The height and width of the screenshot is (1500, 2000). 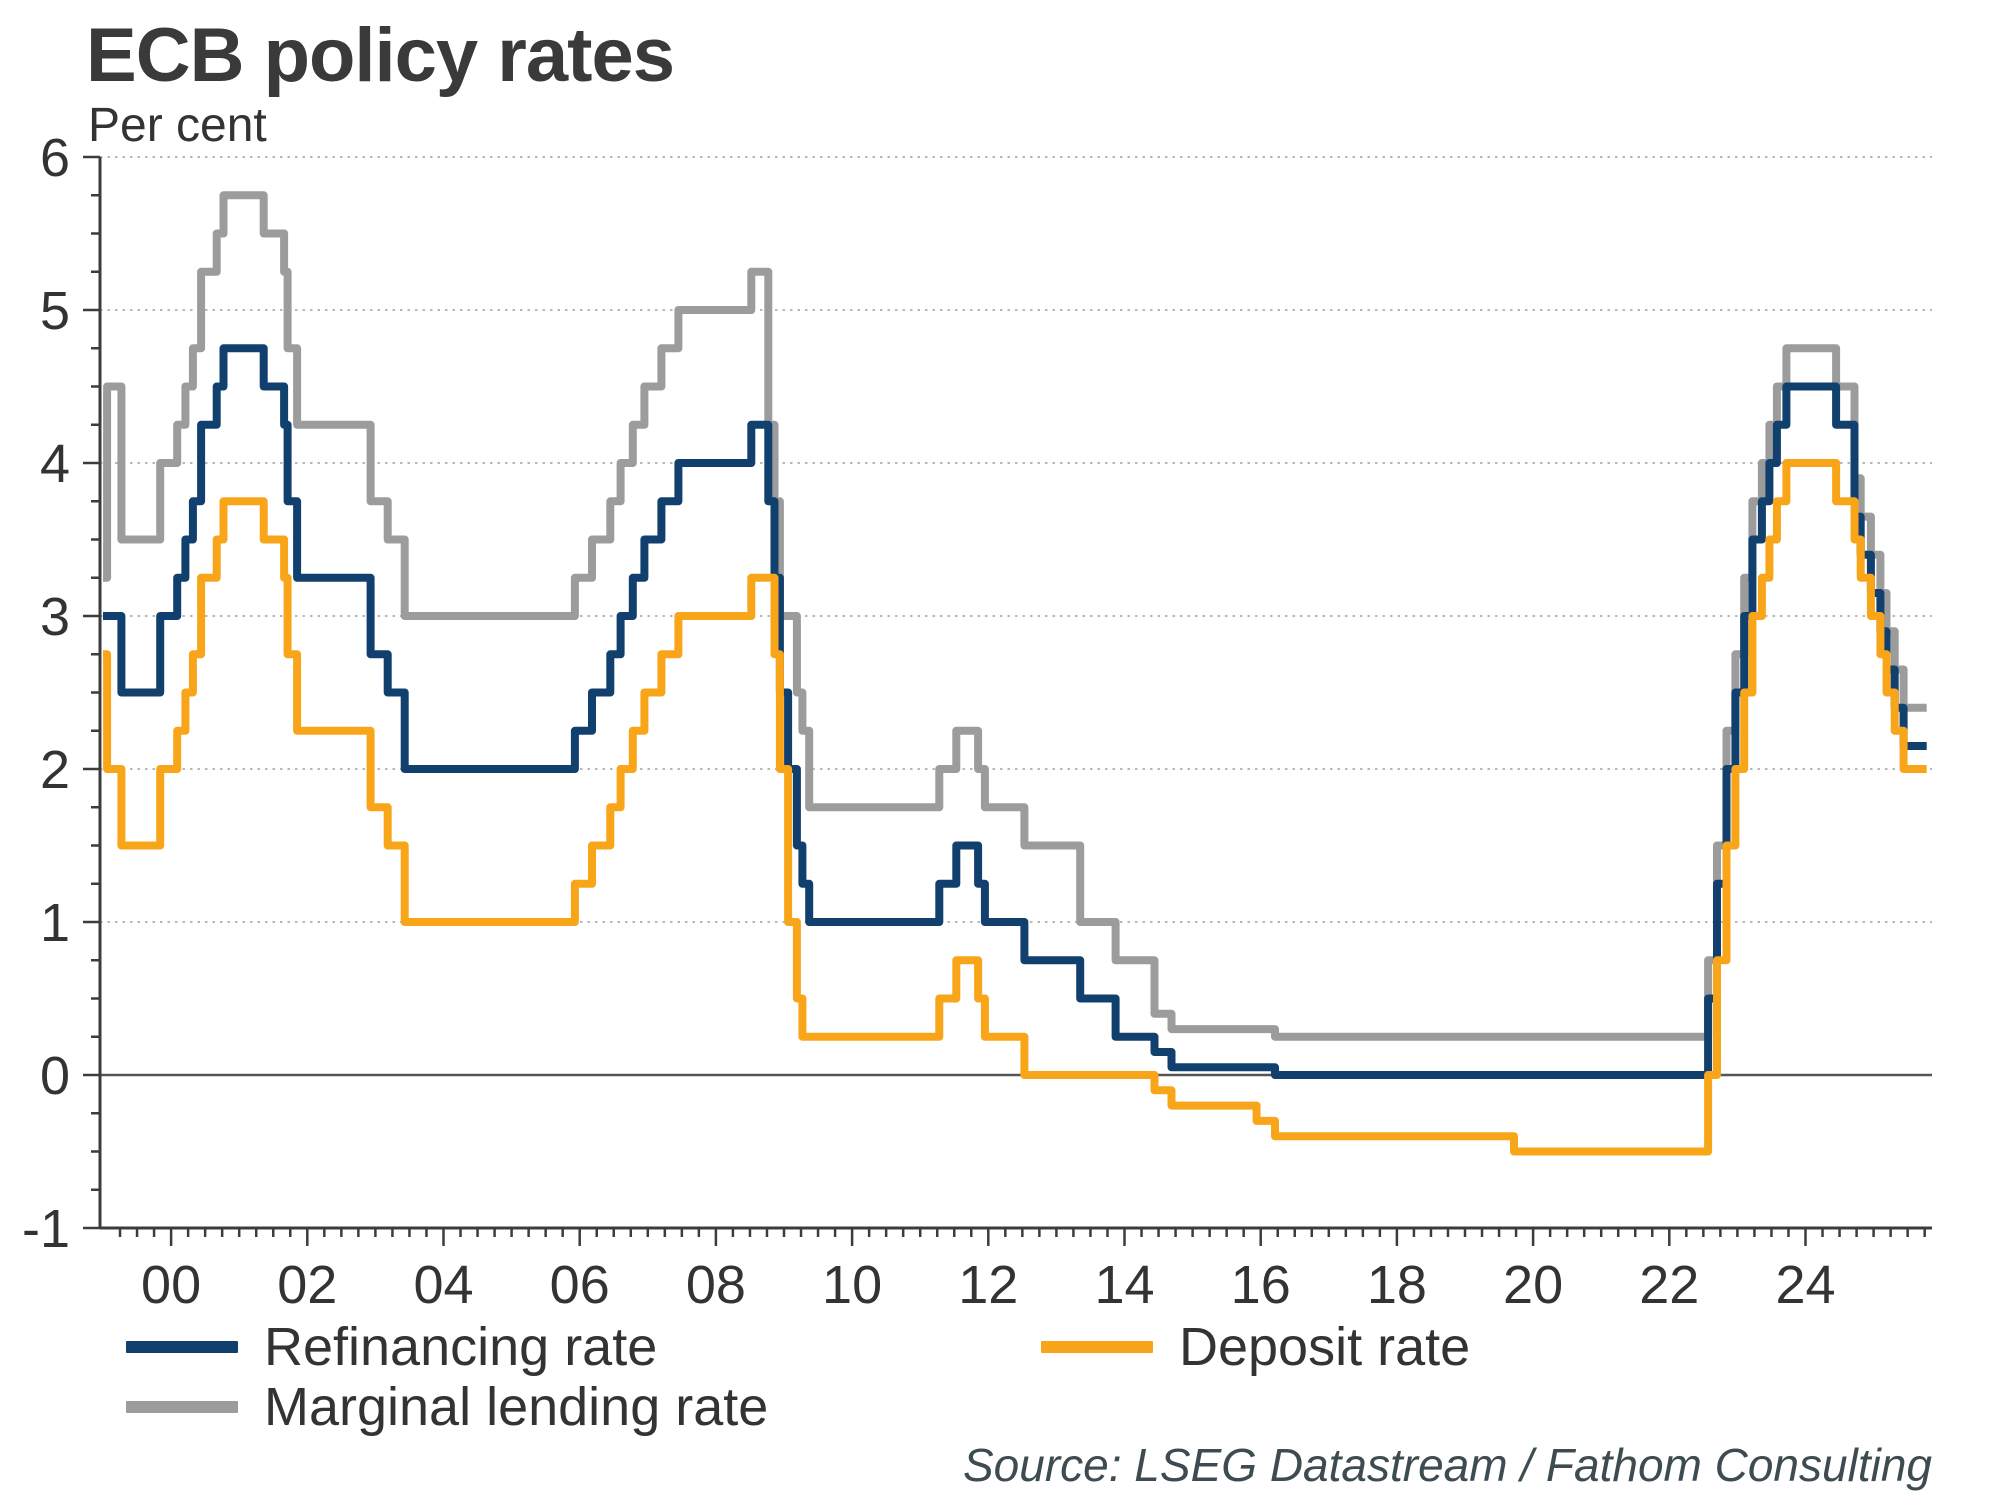 What do you see at coordinates (1097, 1347) in the screenshot?
I see `deposit-rate-swatch` at bounding box center [1097, 1347].